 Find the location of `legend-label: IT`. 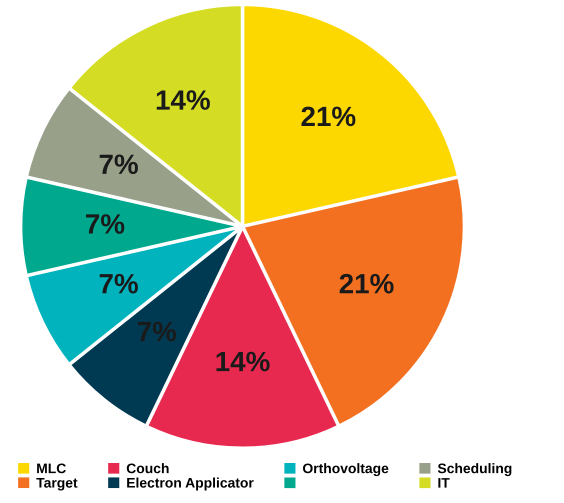

legend-label: IT is located at coordinates (444, 483).